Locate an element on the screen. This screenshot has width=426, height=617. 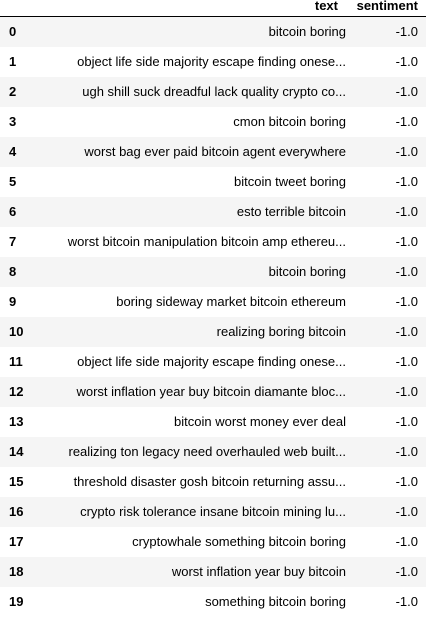
row-index: 9 is located at coordinates (15, 302).